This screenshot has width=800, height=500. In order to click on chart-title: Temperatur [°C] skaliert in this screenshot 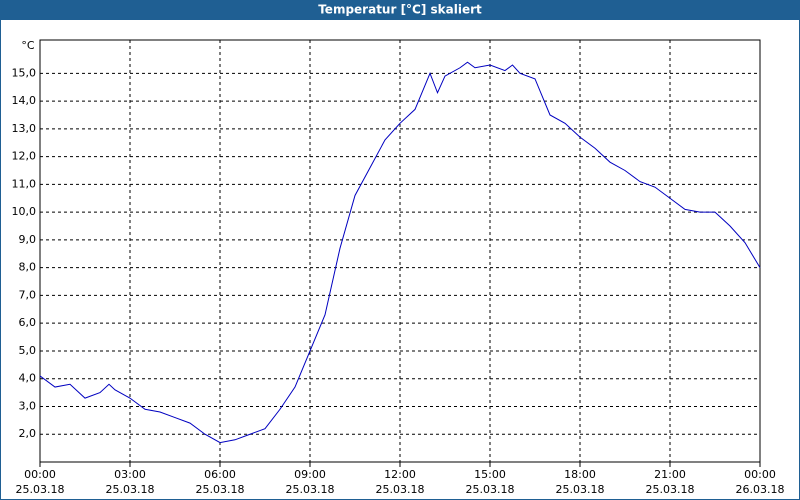, I will do `click(400, 10)`.